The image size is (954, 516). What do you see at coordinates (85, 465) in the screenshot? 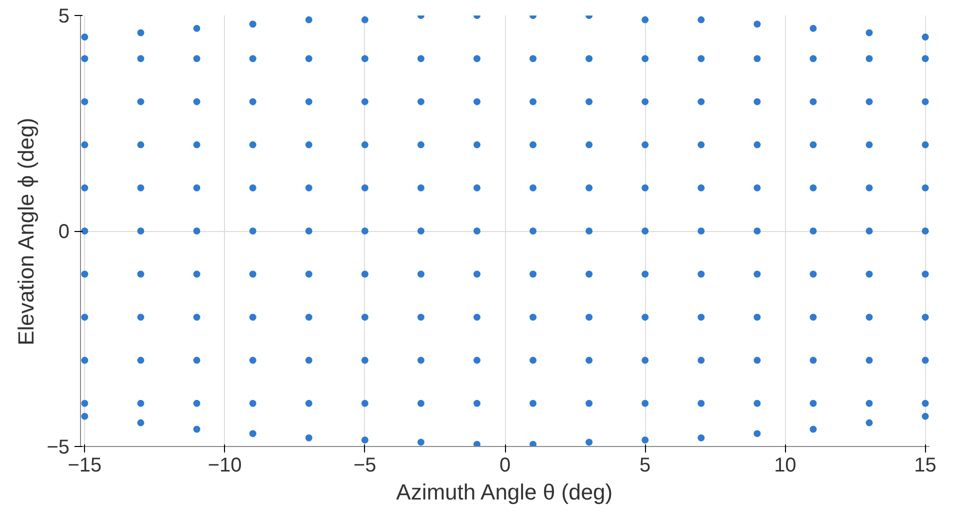
I see `x-tick-label: −15` at bounding box center [85, 465].